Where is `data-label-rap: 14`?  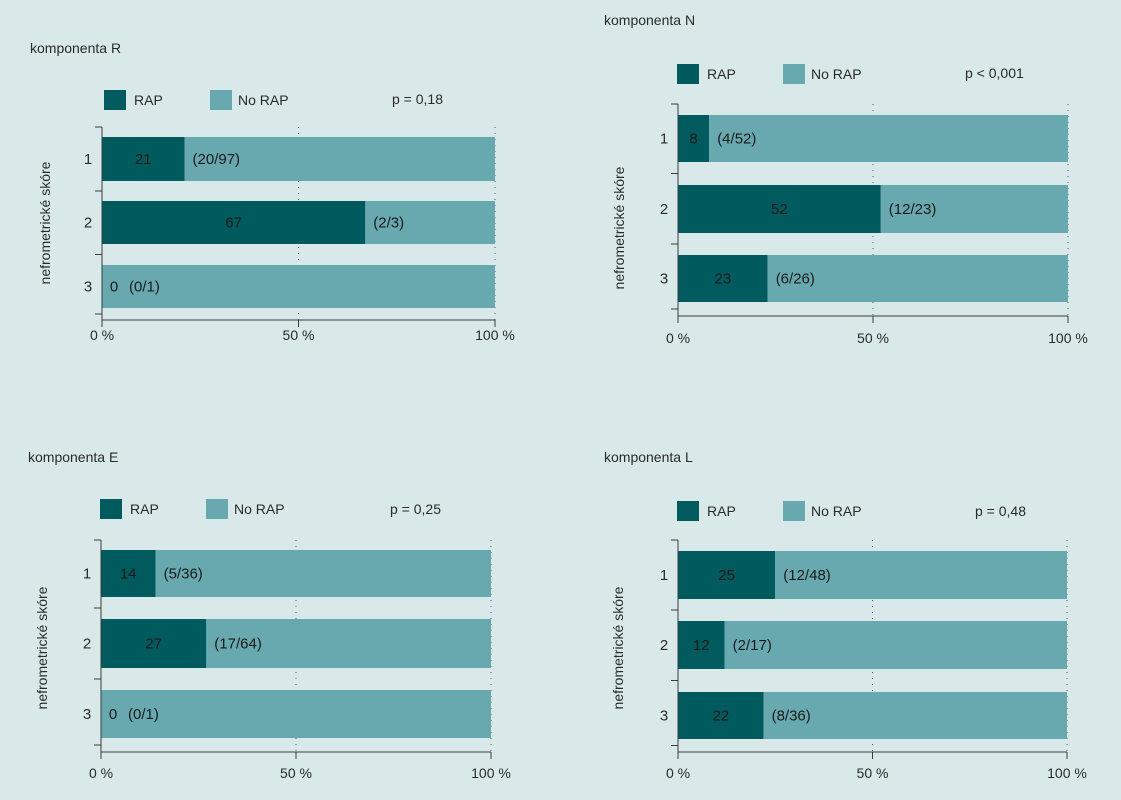
data-label-rap: 14 is located at coordinates (128, 574).